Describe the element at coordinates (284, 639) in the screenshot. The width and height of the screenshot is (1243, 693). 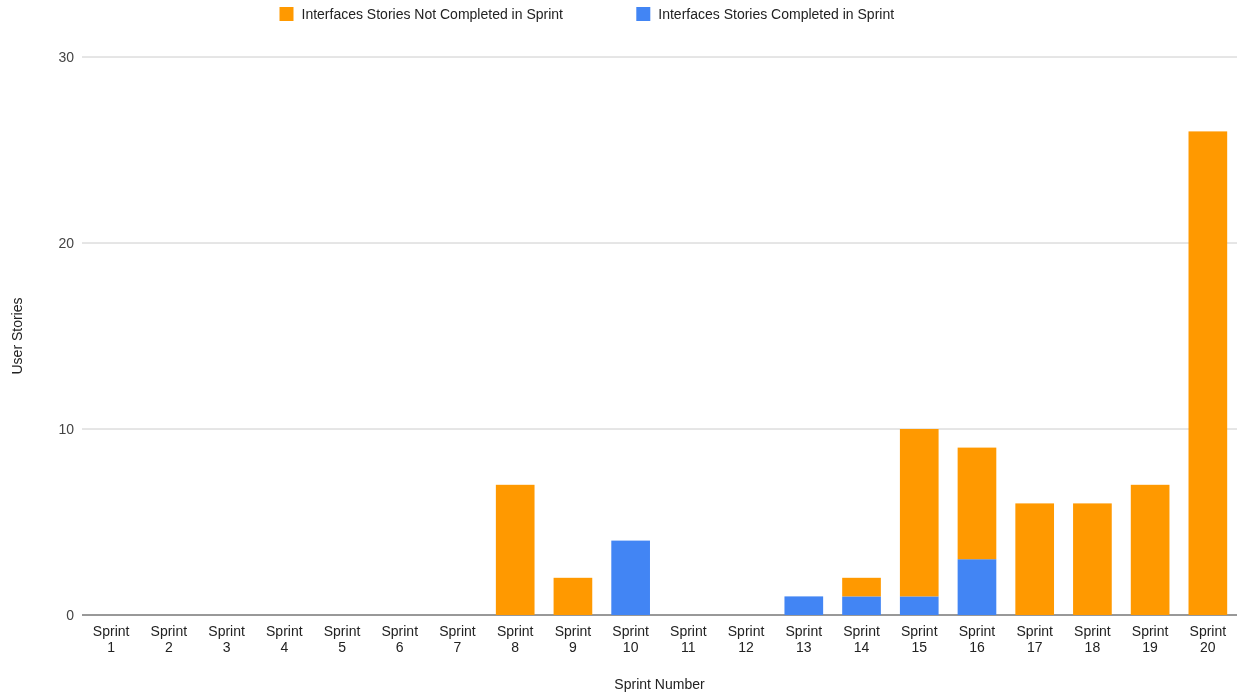
I see `x-tick-label: Sprint 4` at that location.